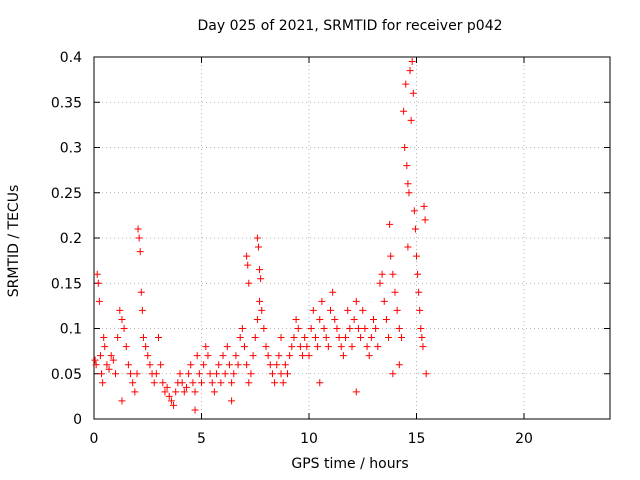  Describe the element at coordinates (309, 439) in the screenshot. I see `x-tick-label: 10` at that location.